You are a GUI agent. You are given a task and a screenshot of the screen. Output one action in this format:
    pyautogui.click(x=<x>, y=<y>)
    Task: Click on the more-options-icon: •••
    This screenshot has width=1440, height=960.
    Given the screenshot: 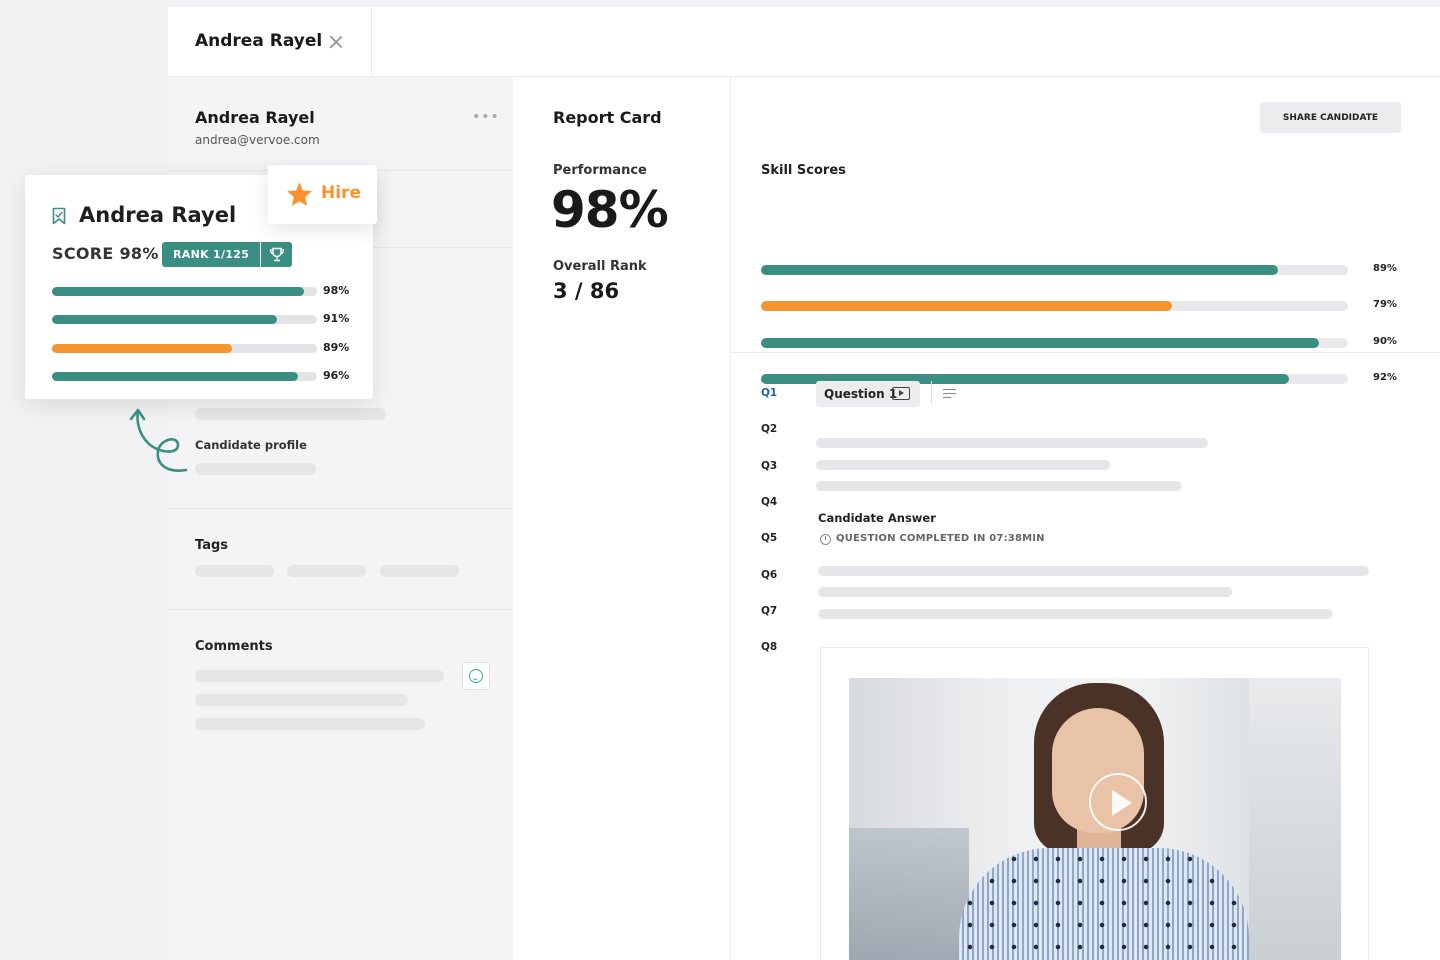 What is the action you would take?
    pyautogui.click(x=486, y=117)
    